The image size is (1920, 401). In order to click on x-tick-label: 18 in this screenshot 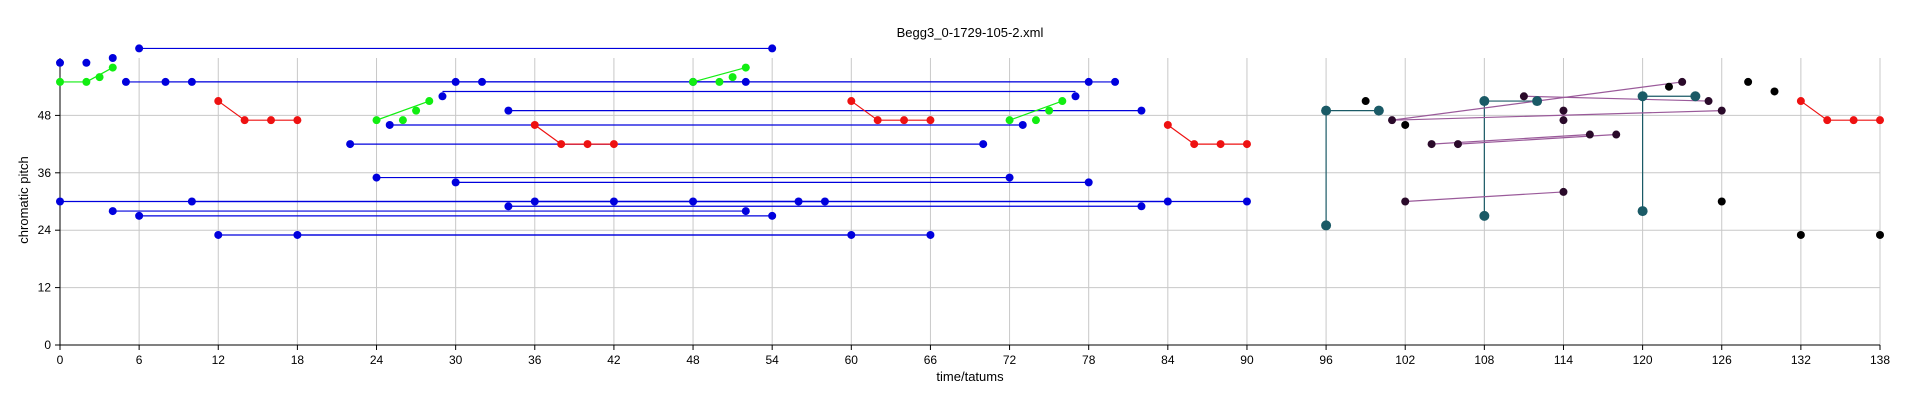, I will do `click(298, 360)`.